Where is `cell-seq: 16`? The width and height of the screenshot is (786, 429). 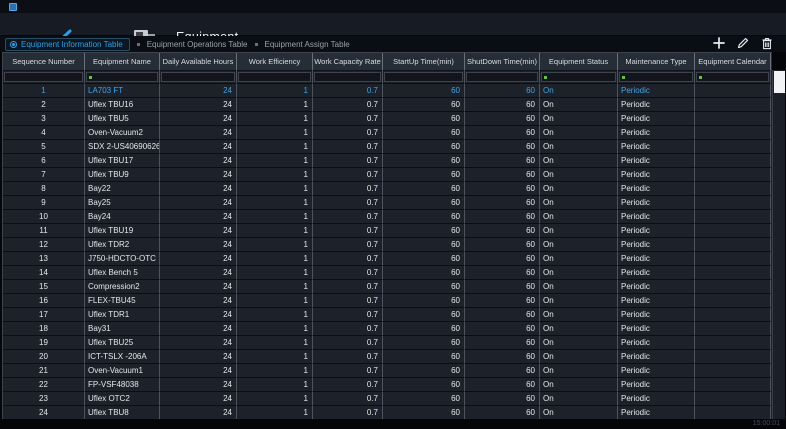 cell-seq: 16 is located at coordinates (44, 301).